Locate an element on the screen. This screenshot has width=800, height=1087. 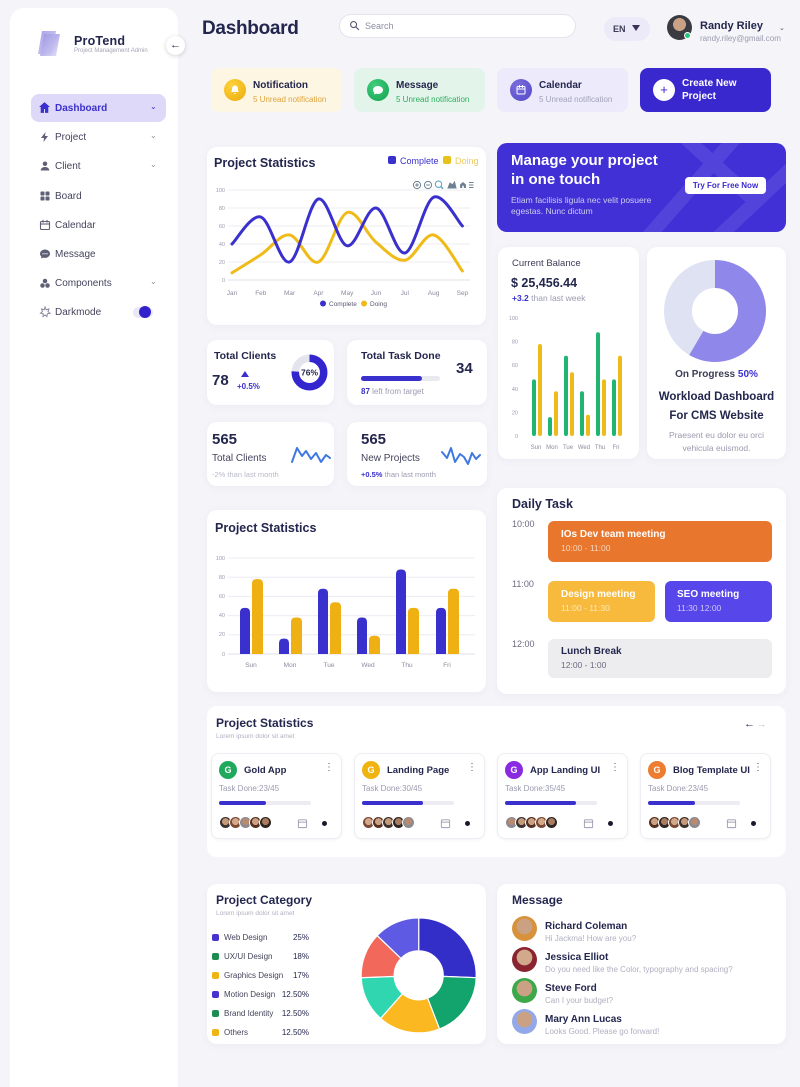
svg-text: Complete is located at coordinates (343, 304).